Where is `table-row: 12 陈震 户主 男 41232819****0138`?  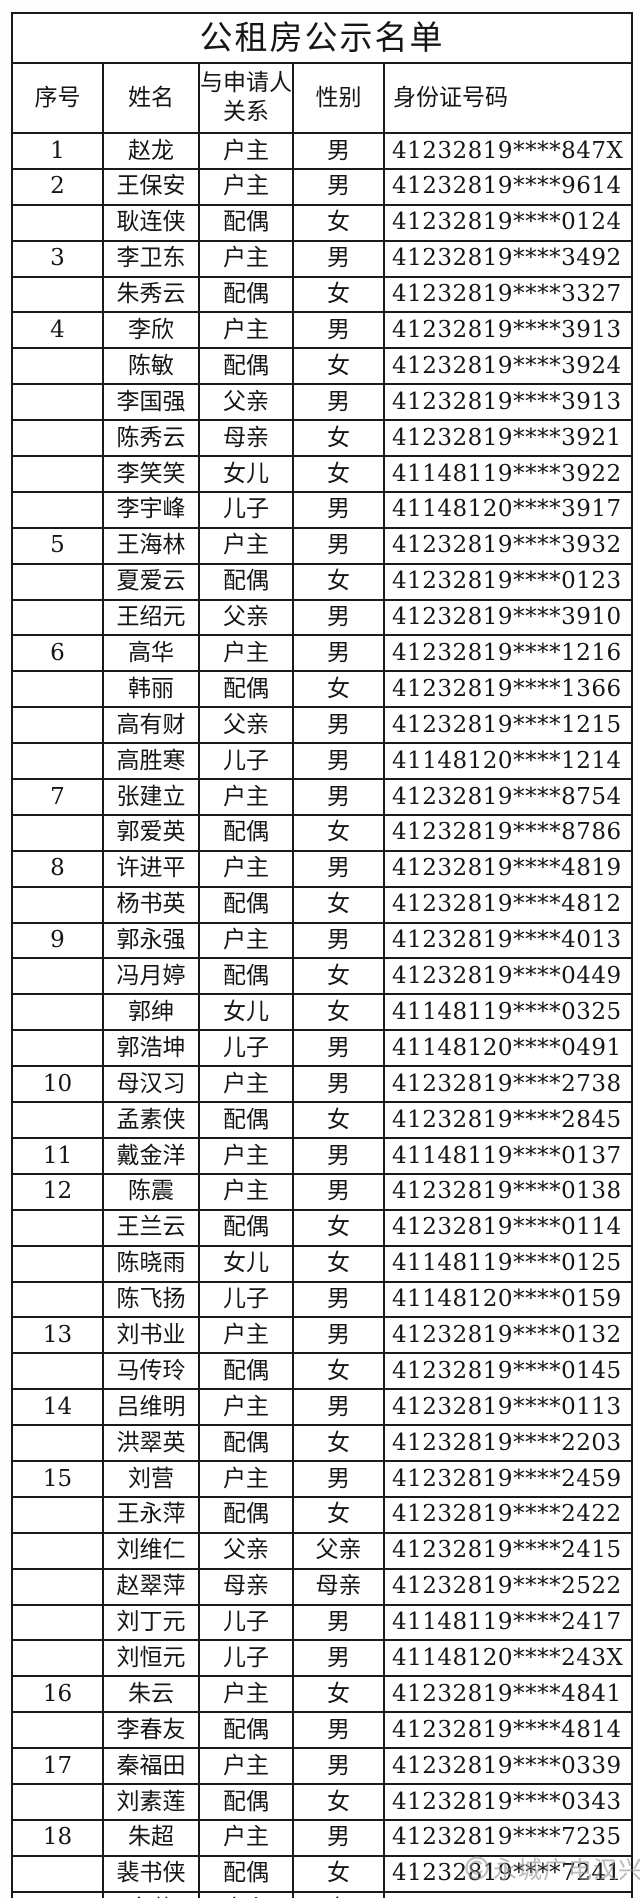 table-row: 12 陈震 户主 男 41232819****0138 is located at coordinates (322, 1191).